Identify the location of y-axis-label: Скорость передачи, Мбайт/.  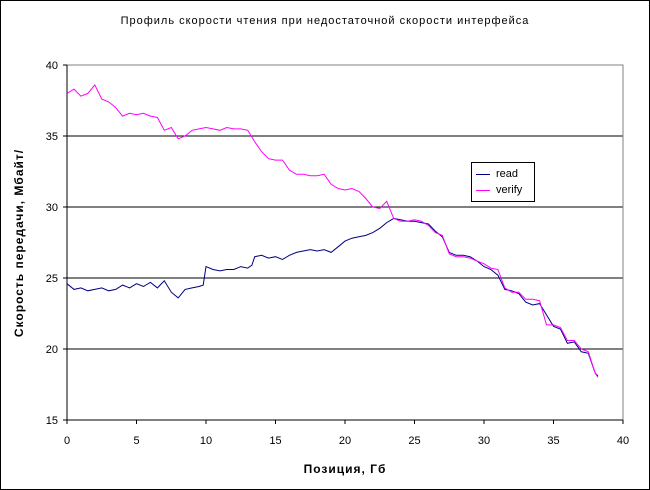
(19, 243).